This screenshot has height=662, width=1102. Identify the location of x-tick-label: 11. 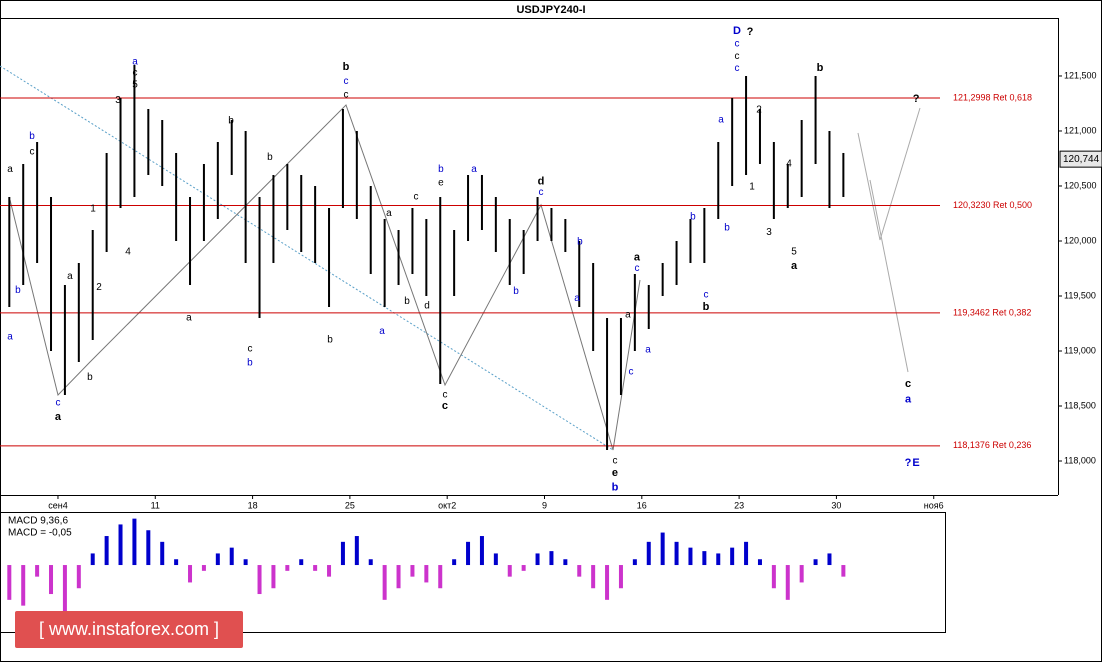
(155, 505).